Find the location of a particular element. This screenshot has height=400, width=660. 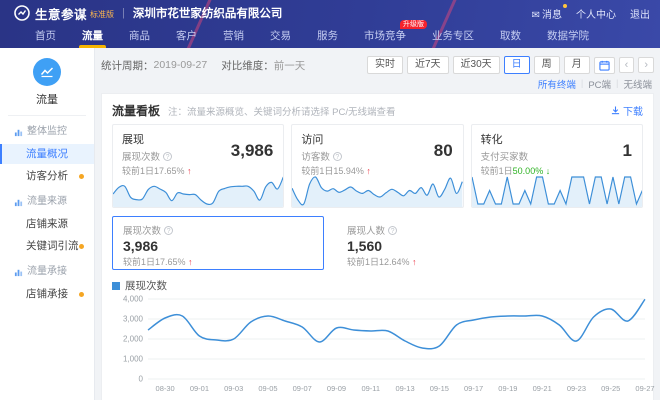

card-title: 展现 is located at coordinates (198, 137).